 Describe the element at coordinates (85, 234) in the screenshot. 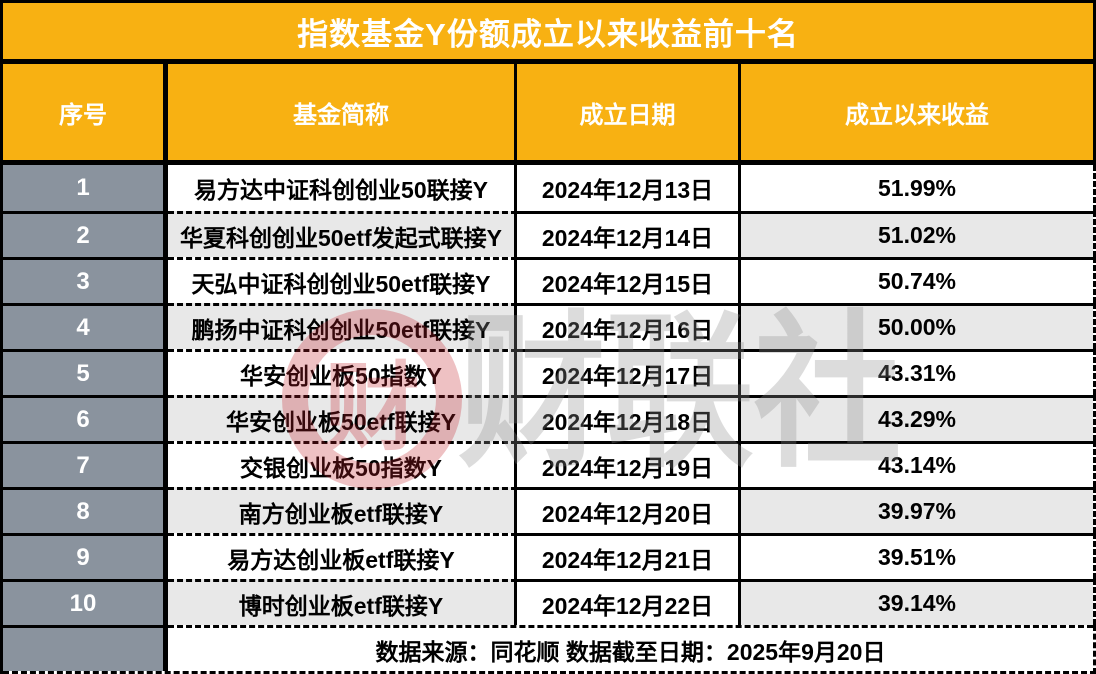

I see `cell-rank: 2` at that location.